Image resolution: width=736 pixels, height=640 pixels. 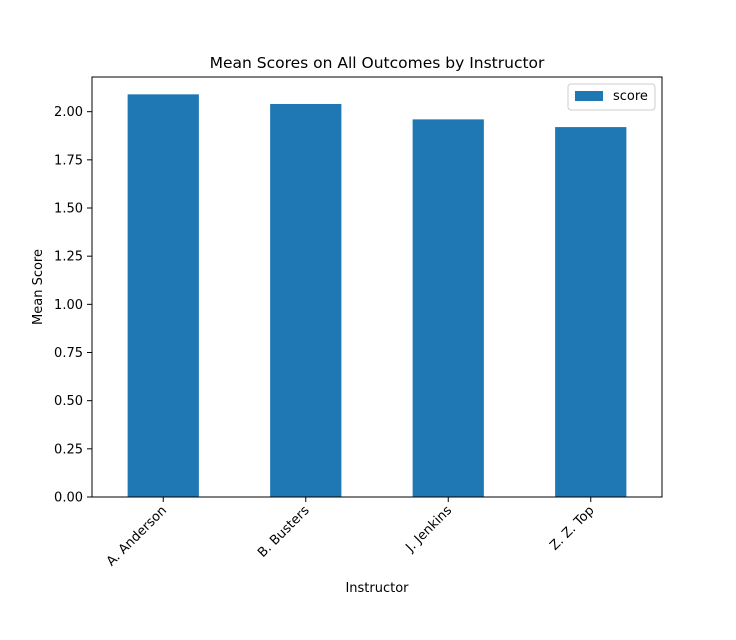 What do you see at coordinates (68, 257) in the screenshot?
I see `y-tick-label-5: 1.25` at bounding box center [68, 257].